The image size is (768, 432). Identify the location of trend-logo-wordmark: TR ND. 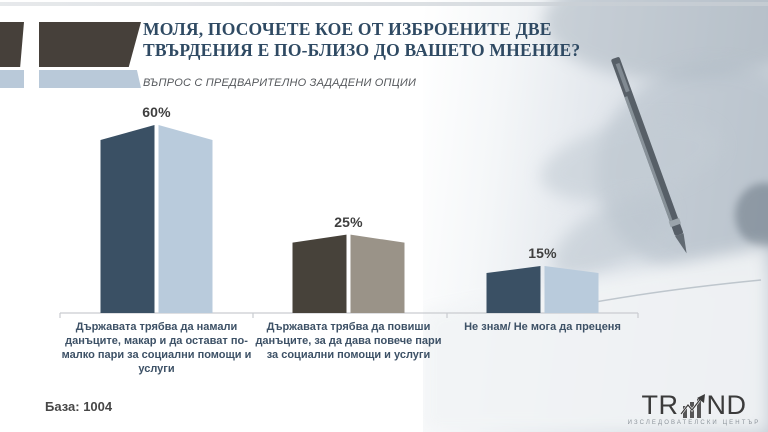
(694, 405).